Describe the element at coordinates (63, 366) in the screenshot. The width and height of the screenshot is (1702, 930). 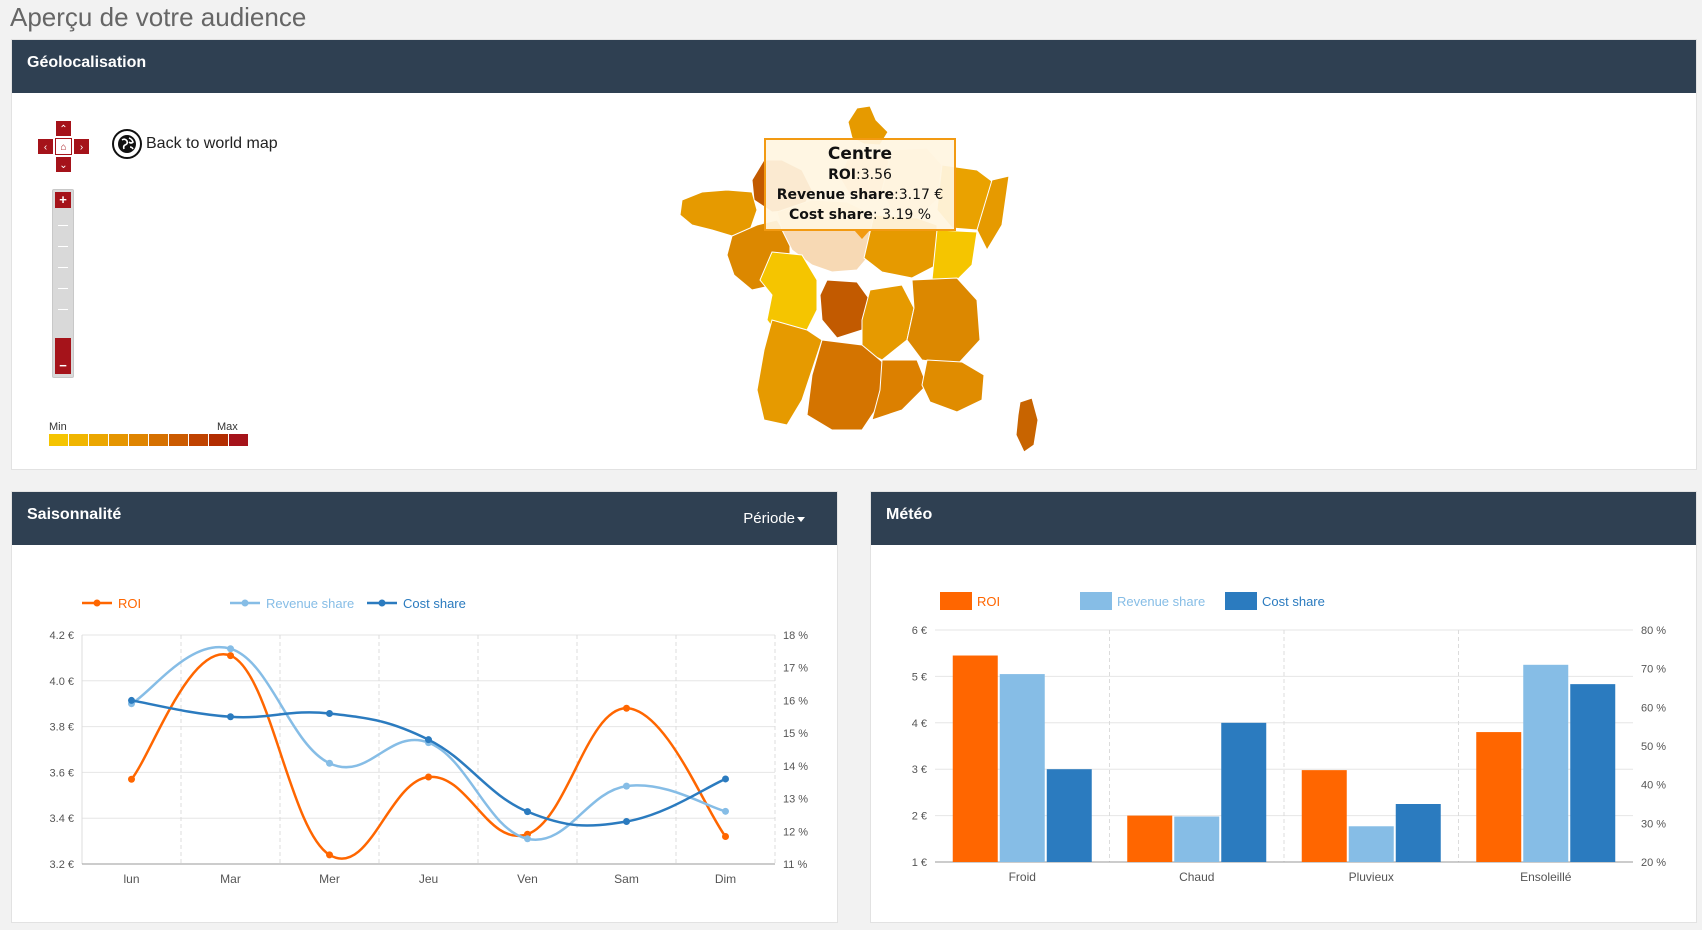
I see `zoom-out-button: −` at that location.